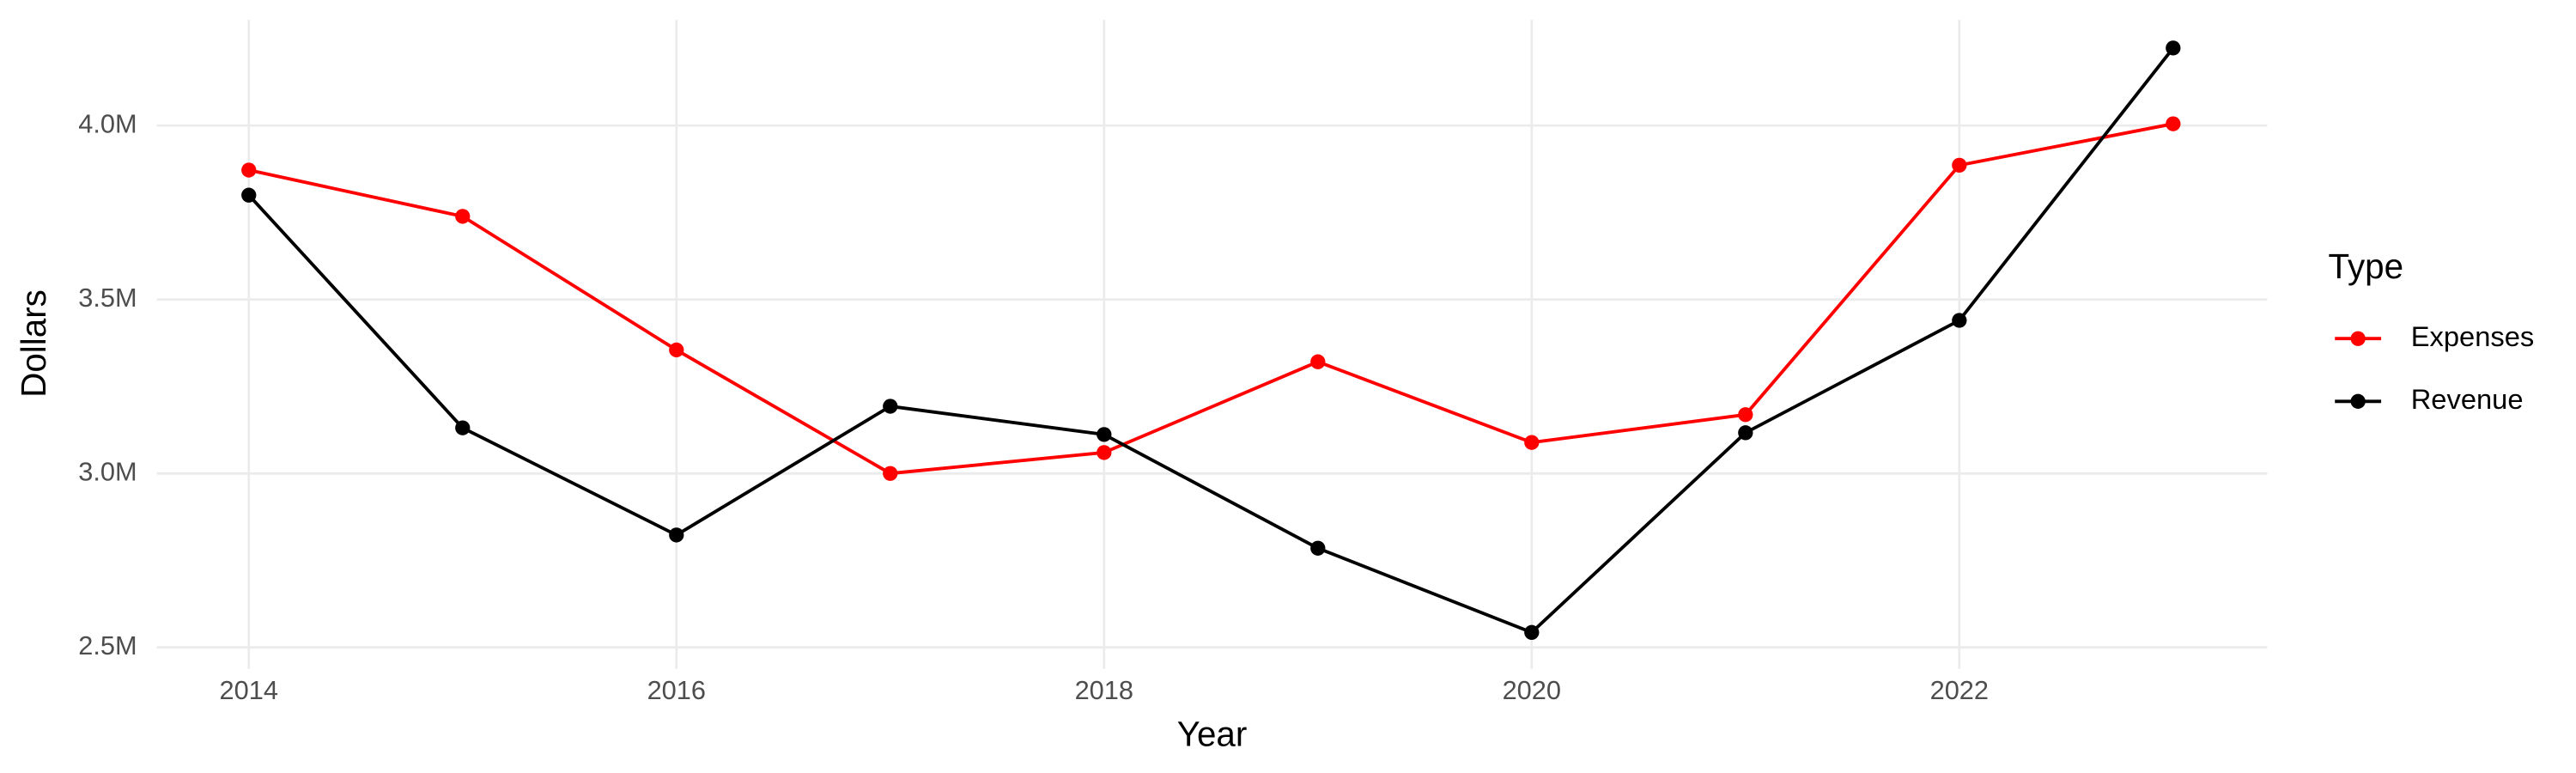 The height and width of the screenshot is (773, 2576). Describe the element at coordinates (2467, 399) in the screenshot. I see `legend-label: Revenue` at that location.